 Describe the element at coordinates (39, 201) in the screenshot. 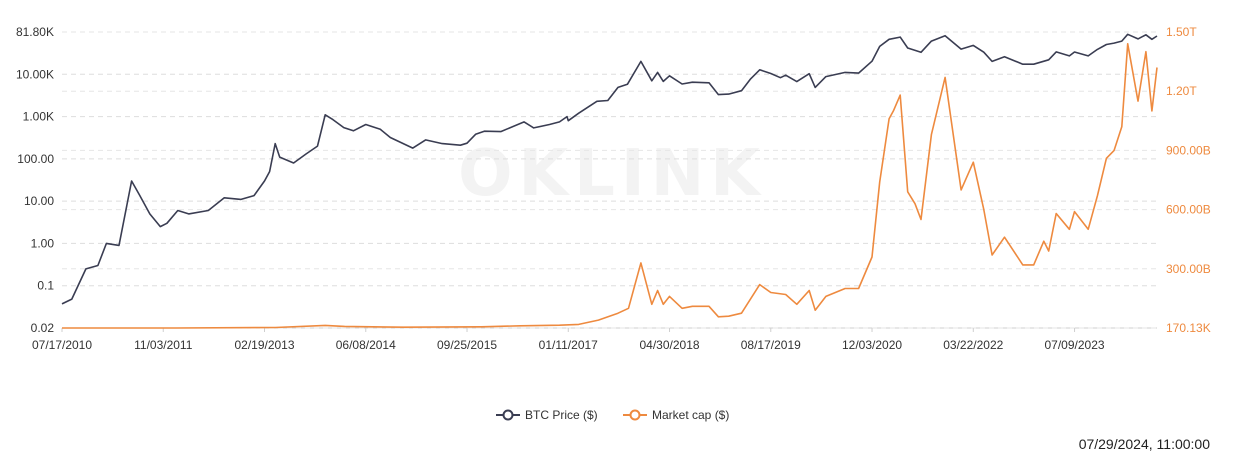

I see `left-tick-label: 10.00` at that location.